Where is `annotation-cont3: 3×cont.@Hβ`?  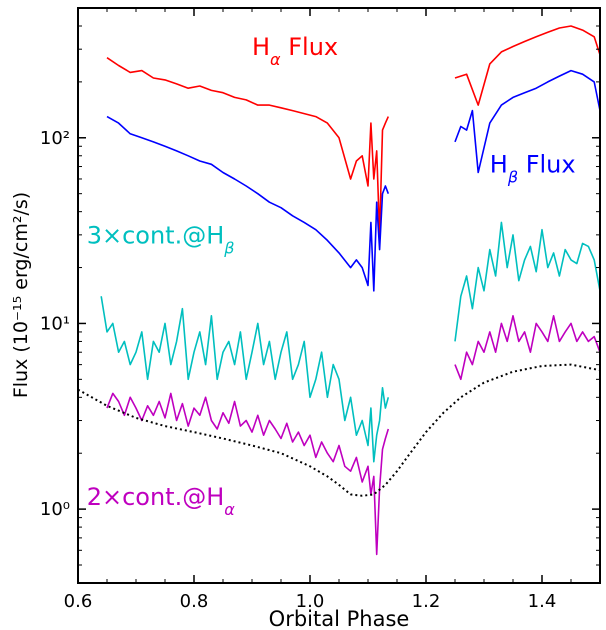
annotation-cont3: 3×cont.@Hβ is located at coordinates (161, 239).